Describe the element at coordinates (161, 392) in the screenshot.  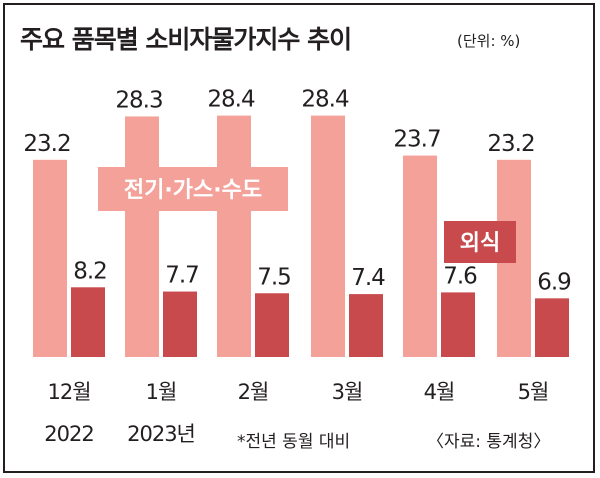
I see `category-label-2-1: 1월` at that location.